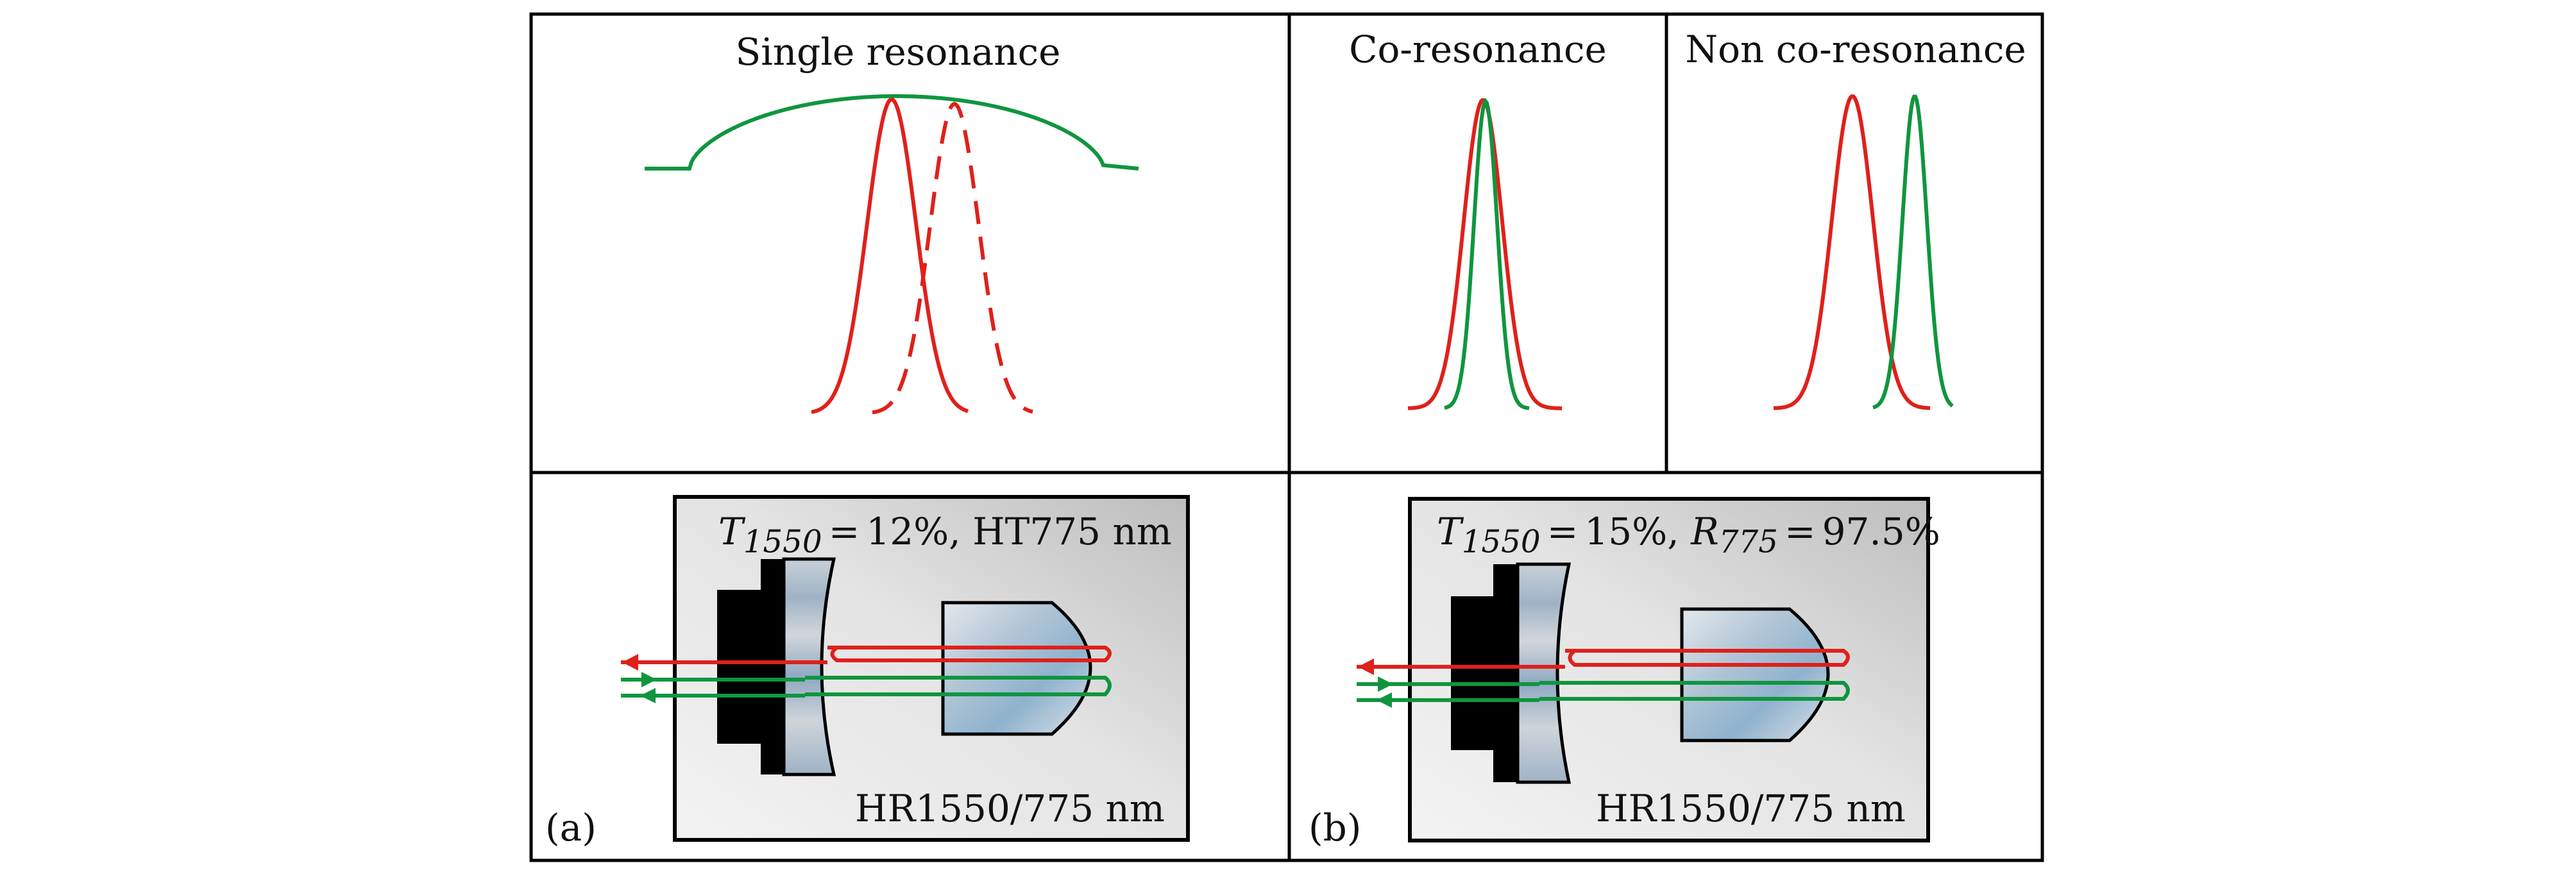 The height and width of the screenshot is (879, 2576). I want to click on cavity-a-crystal, so click(1016, 668).